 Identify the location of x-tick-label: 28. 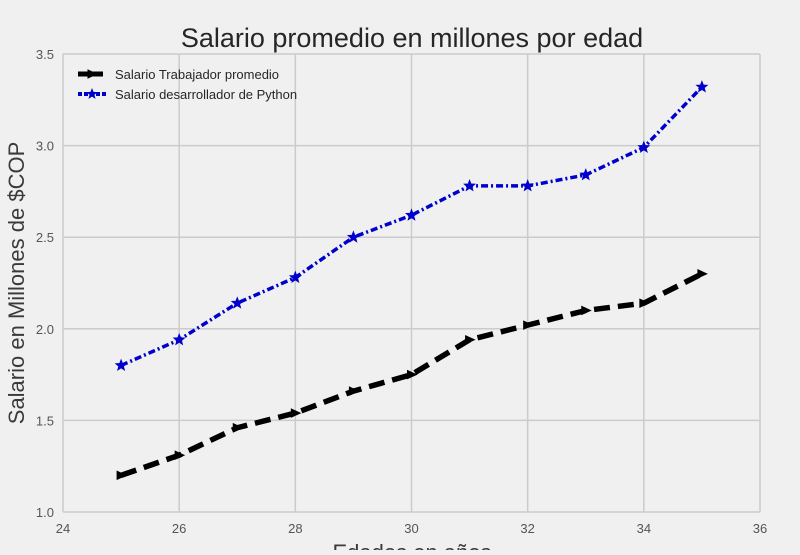
(295, 528).